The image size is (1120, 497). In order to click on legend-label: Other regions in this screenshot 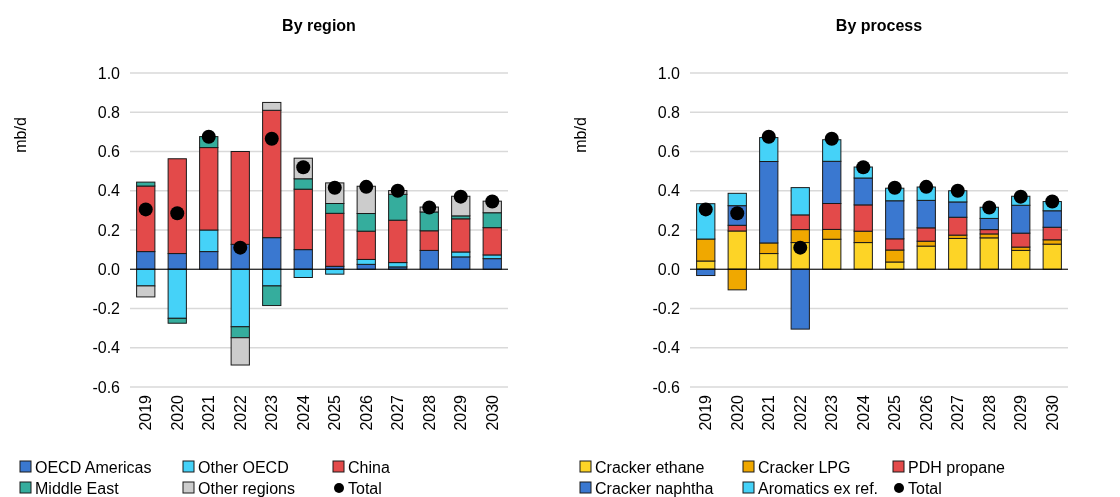, I will do `click(246, 488)`.